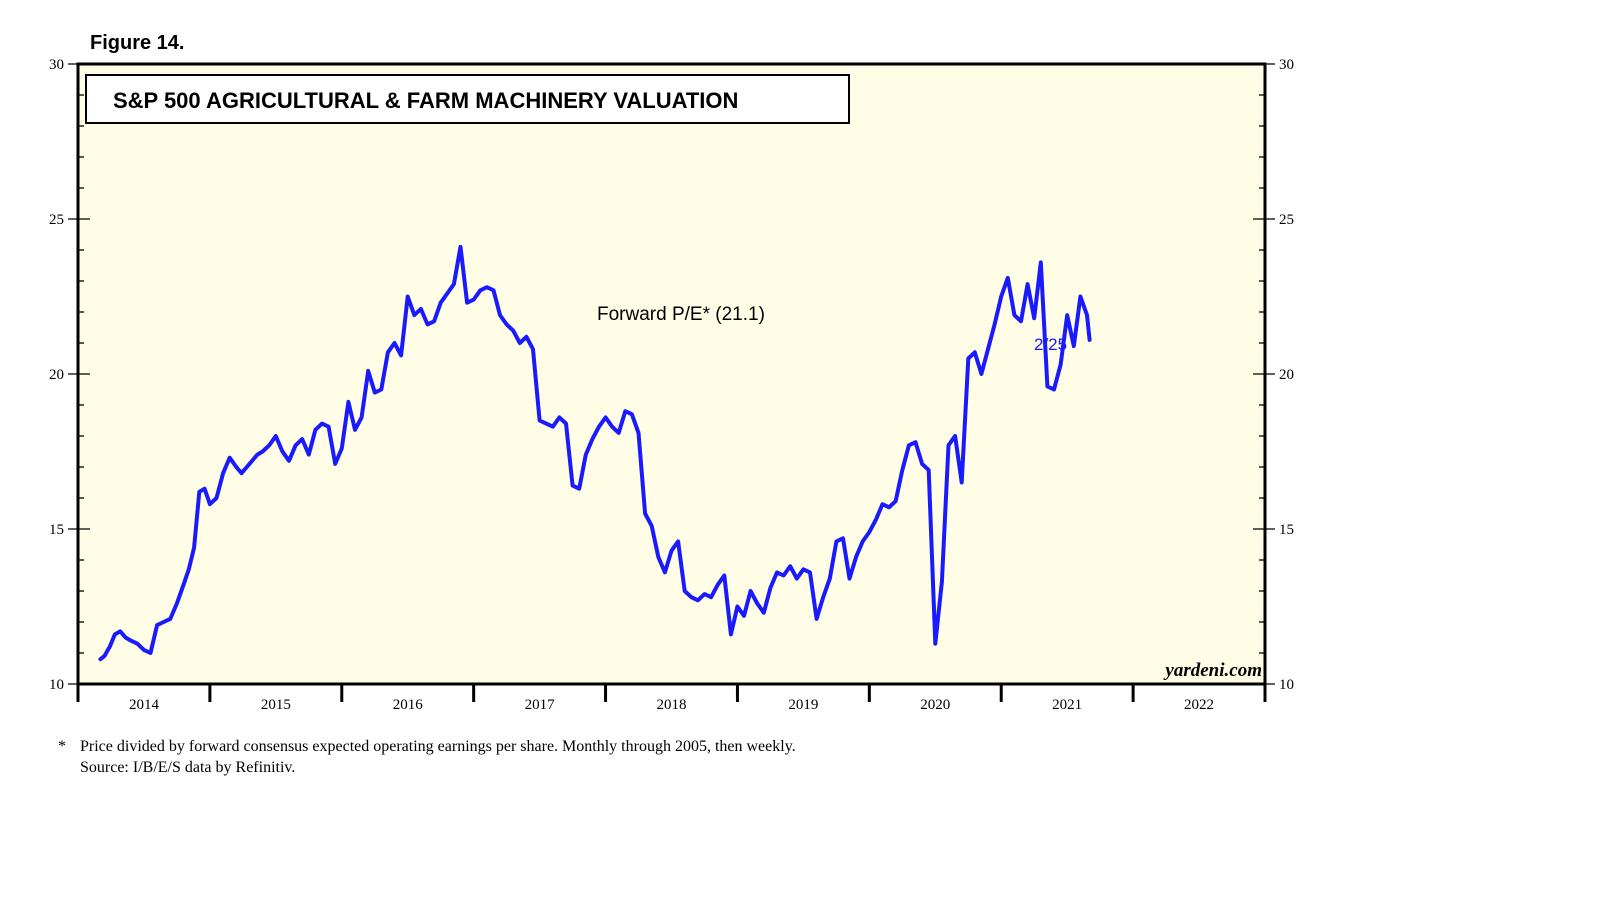  I want to click on right-y-axis: 10 15 20 25 30, so click(1273, 375).